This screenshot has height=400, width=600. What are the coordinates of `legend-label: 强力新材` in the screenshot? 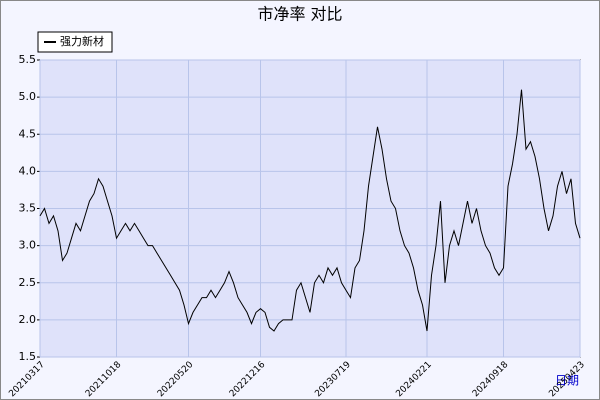 It's located at (82, 41).